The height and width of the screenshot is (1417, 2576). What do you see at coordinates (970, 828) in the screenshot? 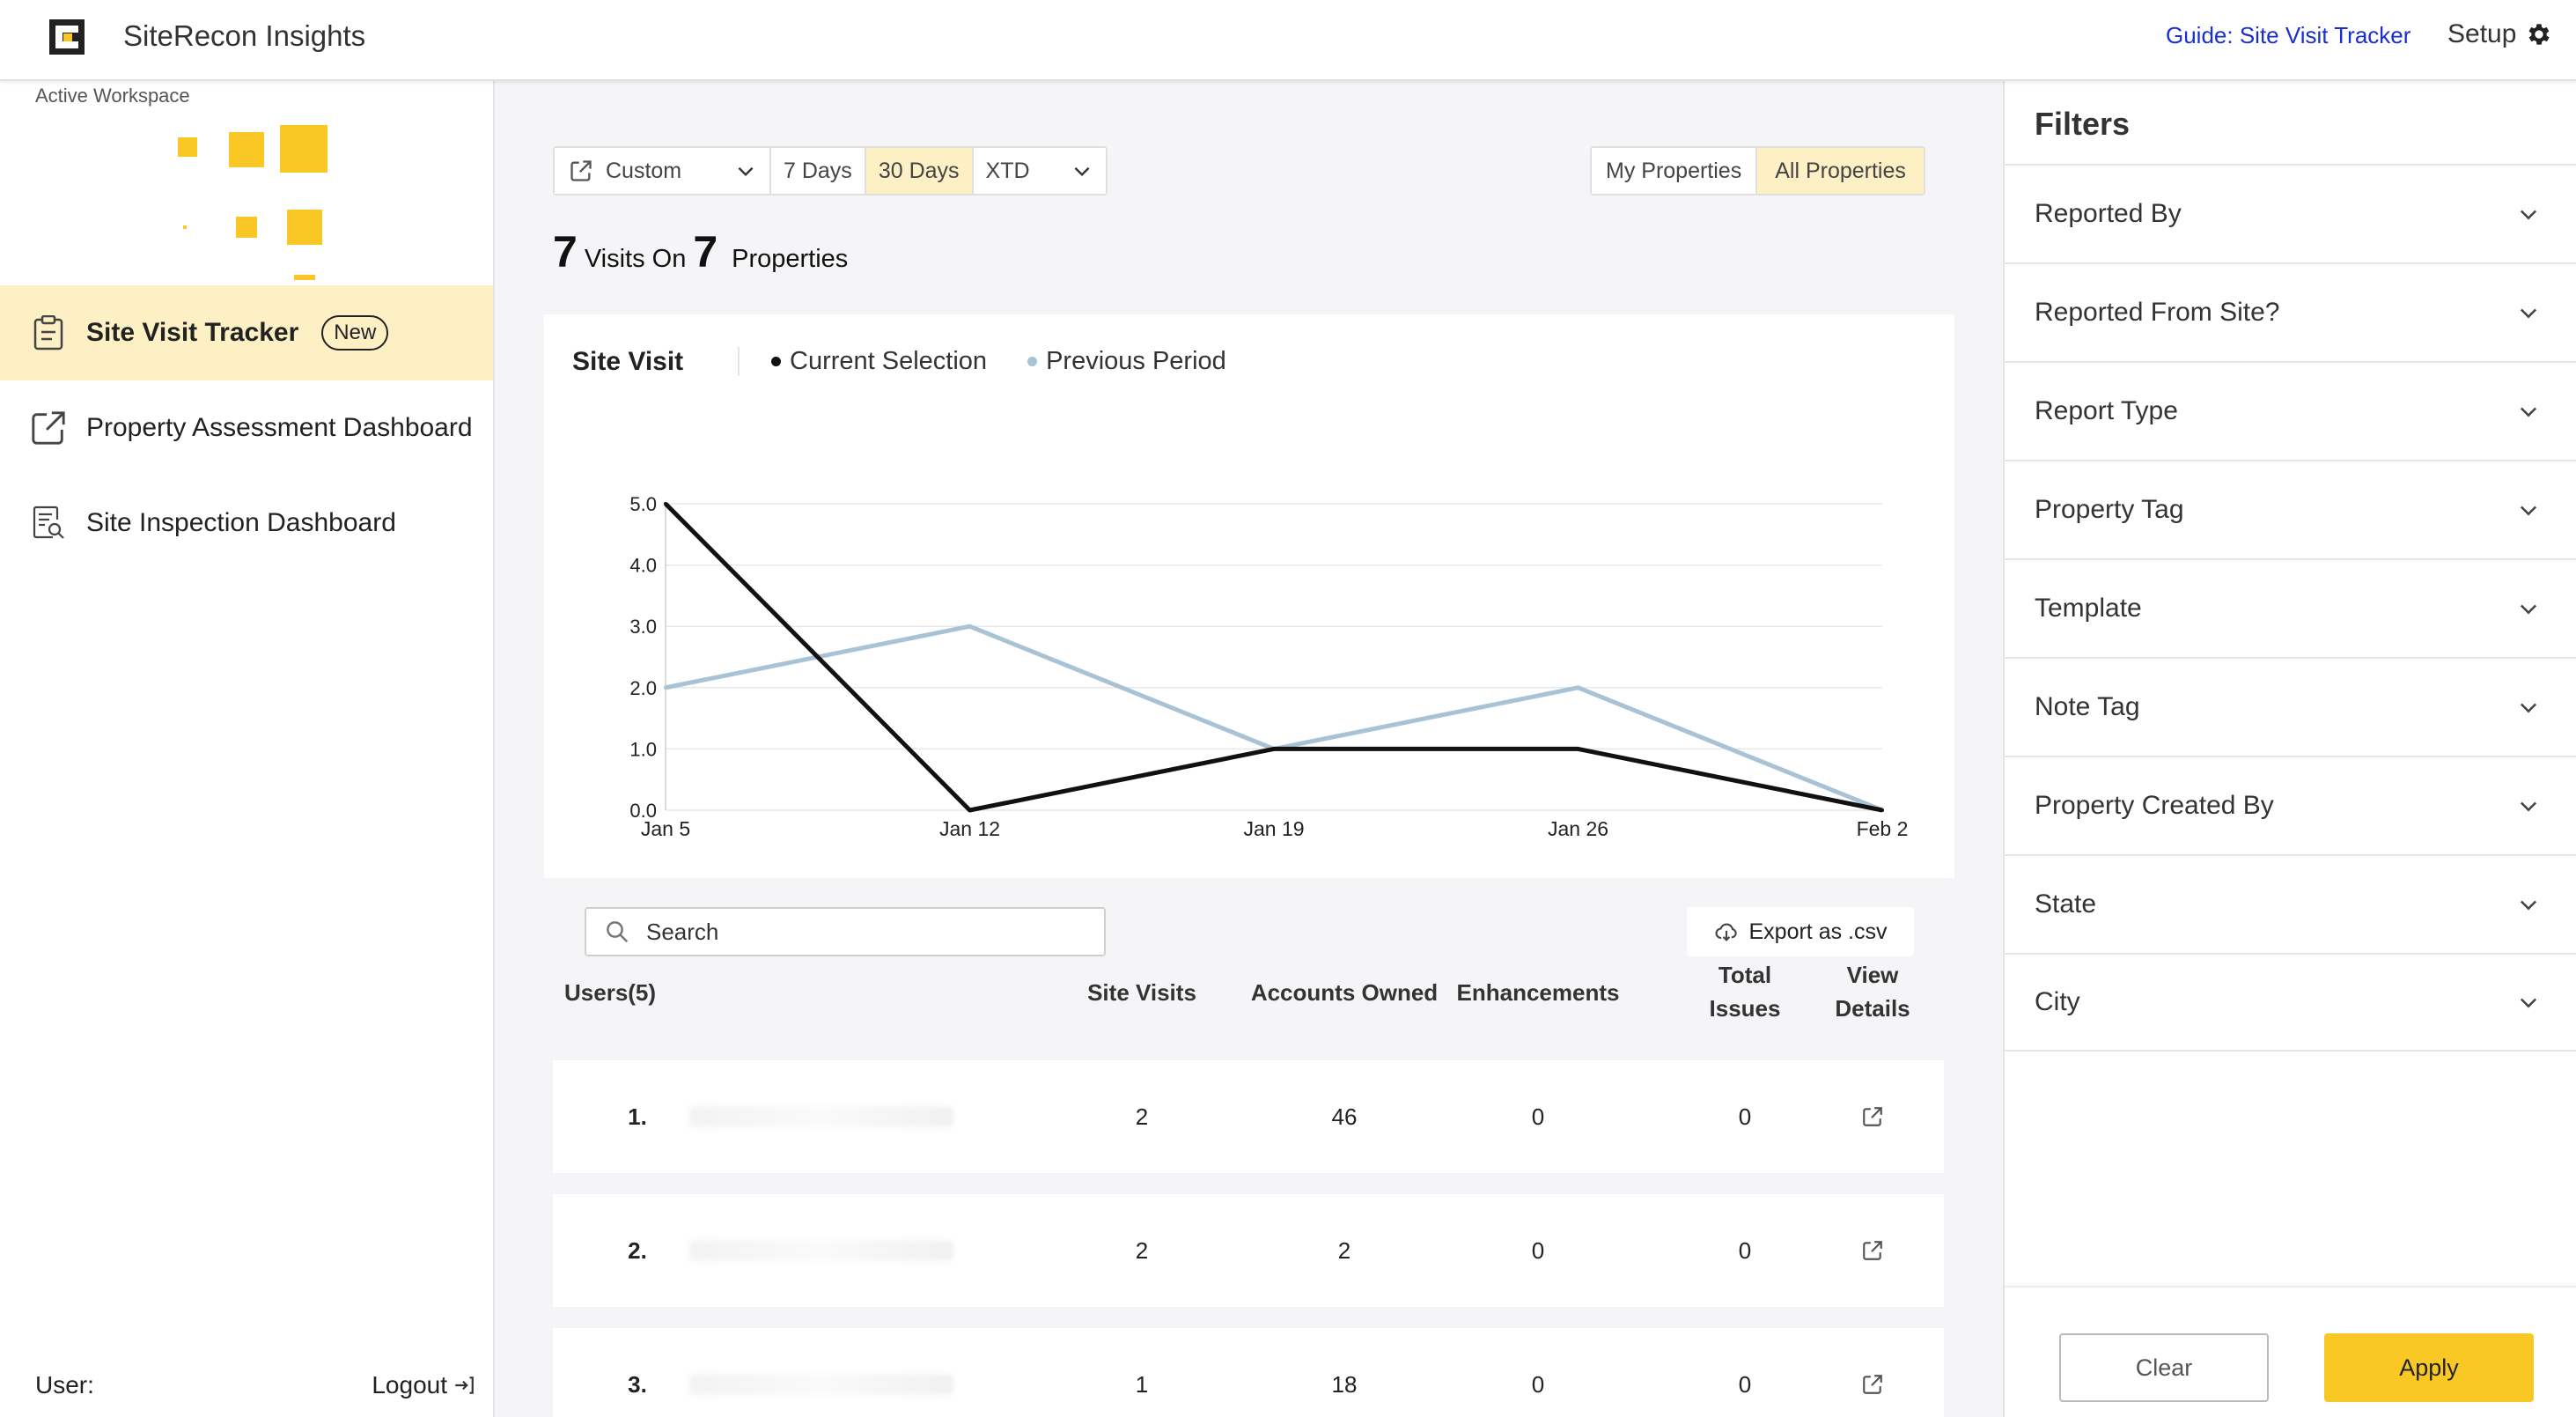
I see `x-tick-label: Jan 12` at bounding box center [970, 828].